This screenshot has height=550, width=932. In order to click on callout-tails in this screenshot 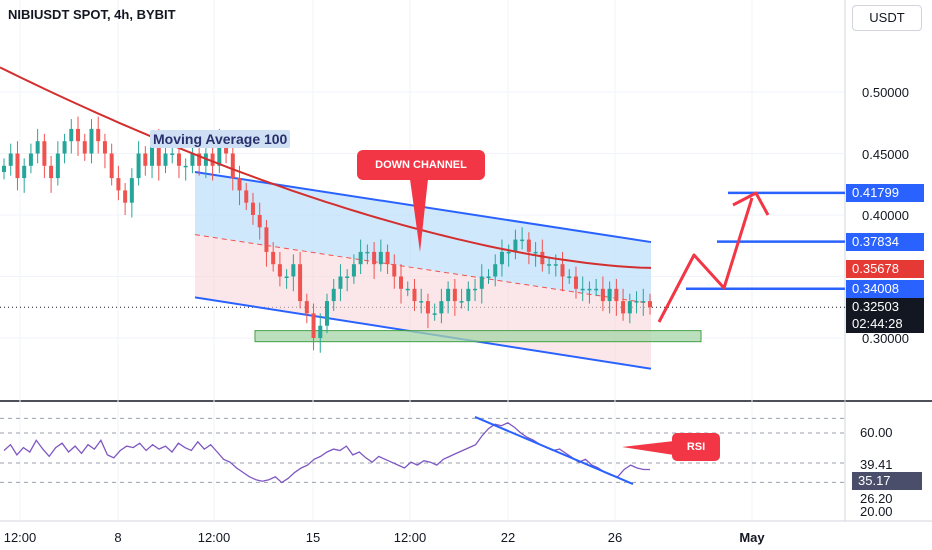, I will do `click(542, 317)`.